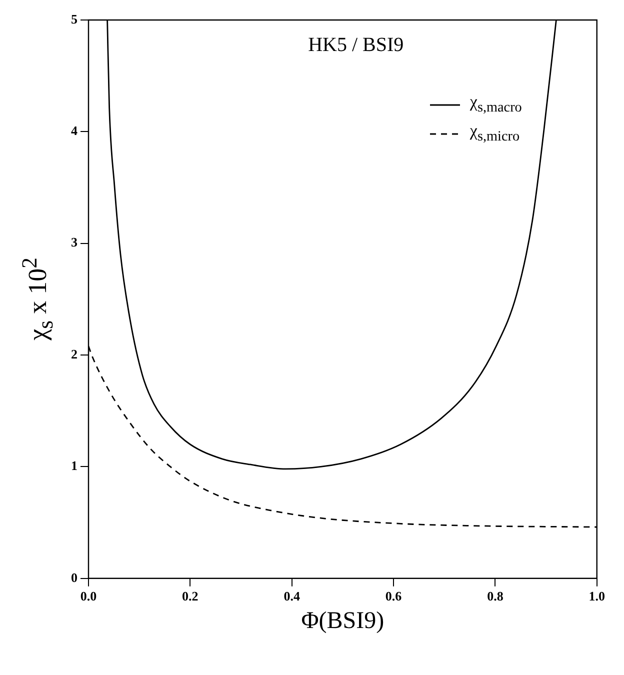 This screenshot has width=624, height=675. I want to click on y-tick-label: 2, so click(74, 354).